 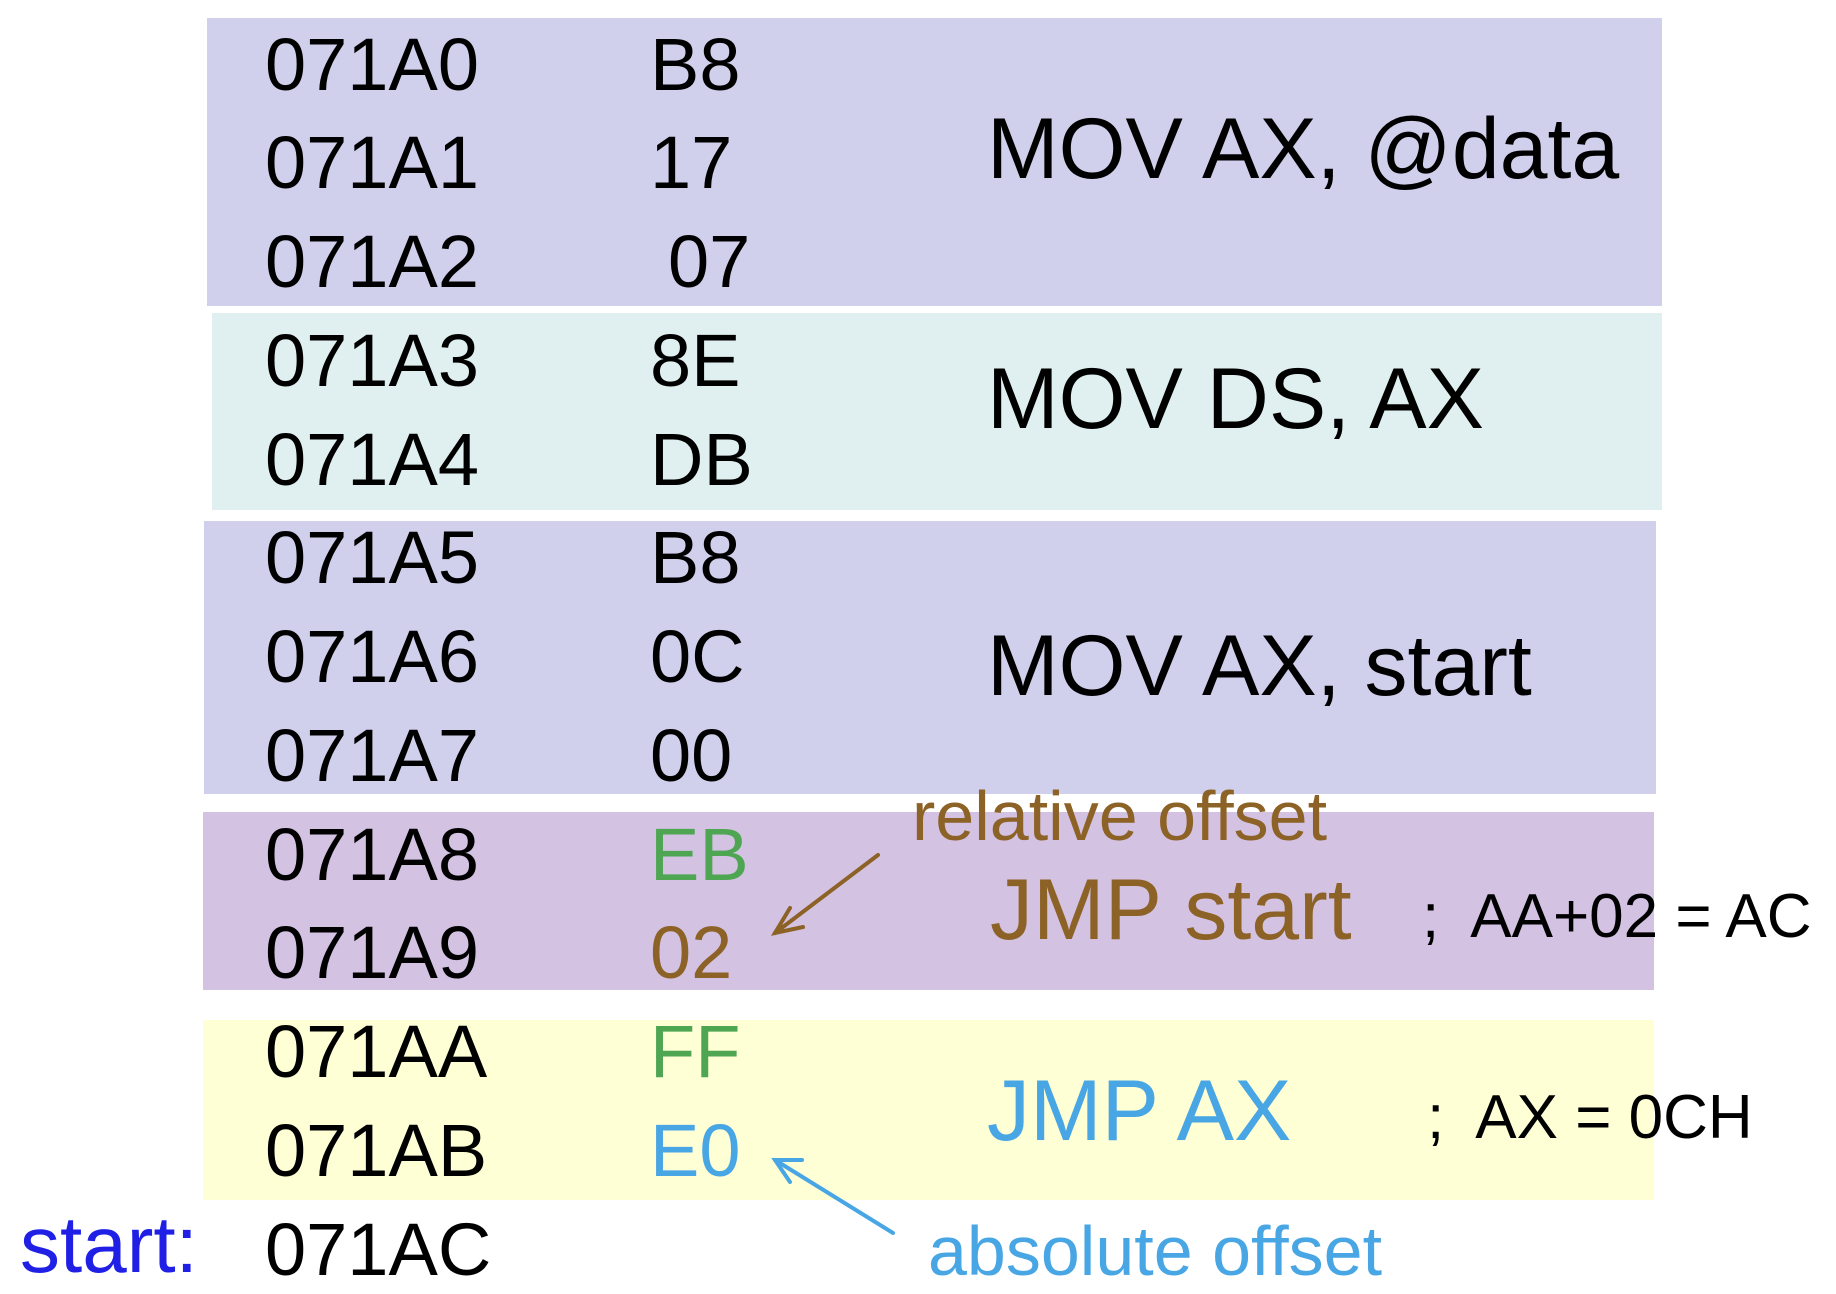 What do you see at coordinates (695, 1051) in the screenshot?
I see `opcode-byte-jmp-reg: FF` at bounding box center [695, 1051].